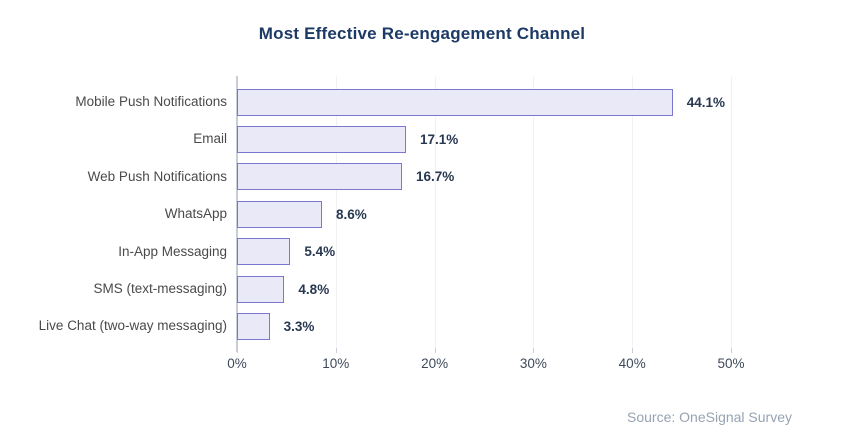 The height and width of the screenshot is (444, 844). What do you see at coordinates (632, 363) in the screenshot?
I see `x-tick-label: 40%` at bounding box center [632, 363].